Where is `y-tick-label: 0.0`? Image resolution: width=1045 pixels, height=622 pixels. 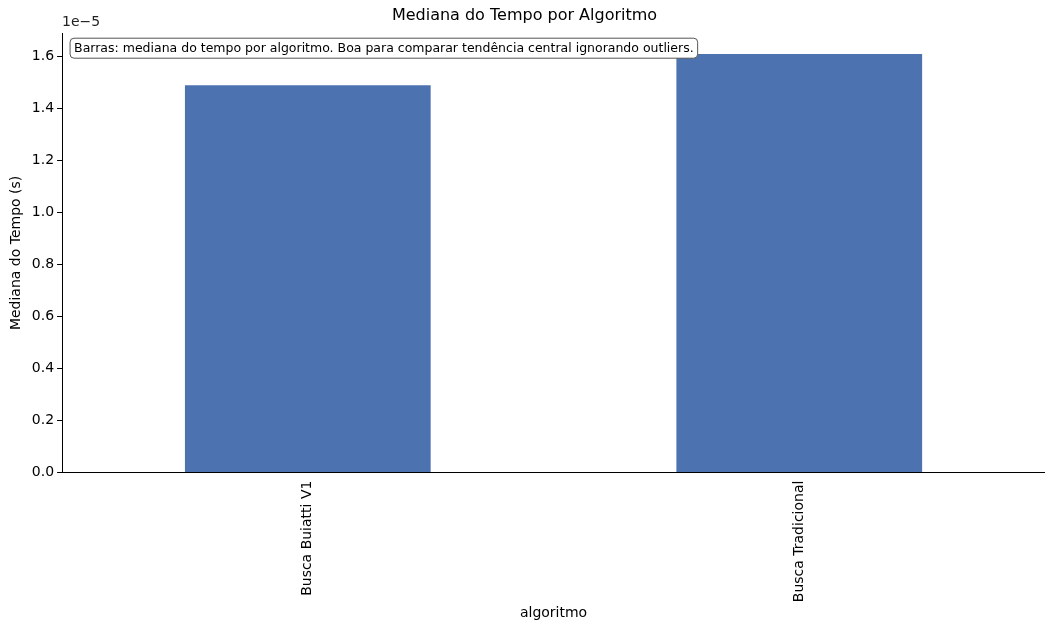 y-tick-label: 0.0 is located at coordinates (43, 471).